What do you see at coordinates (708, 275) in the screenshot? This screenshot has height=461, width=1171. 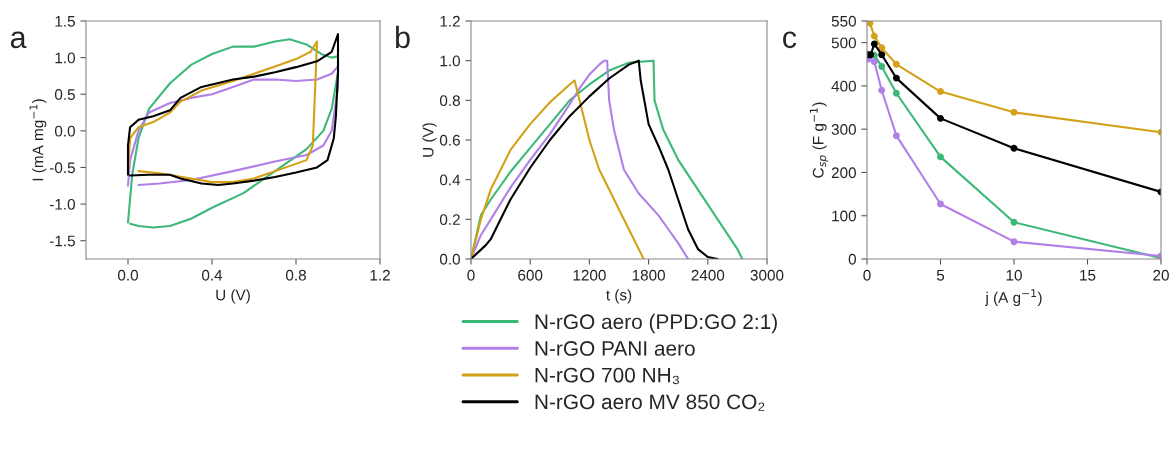 I see `x-tick-label: 2400` at bounding box center [708, 275].